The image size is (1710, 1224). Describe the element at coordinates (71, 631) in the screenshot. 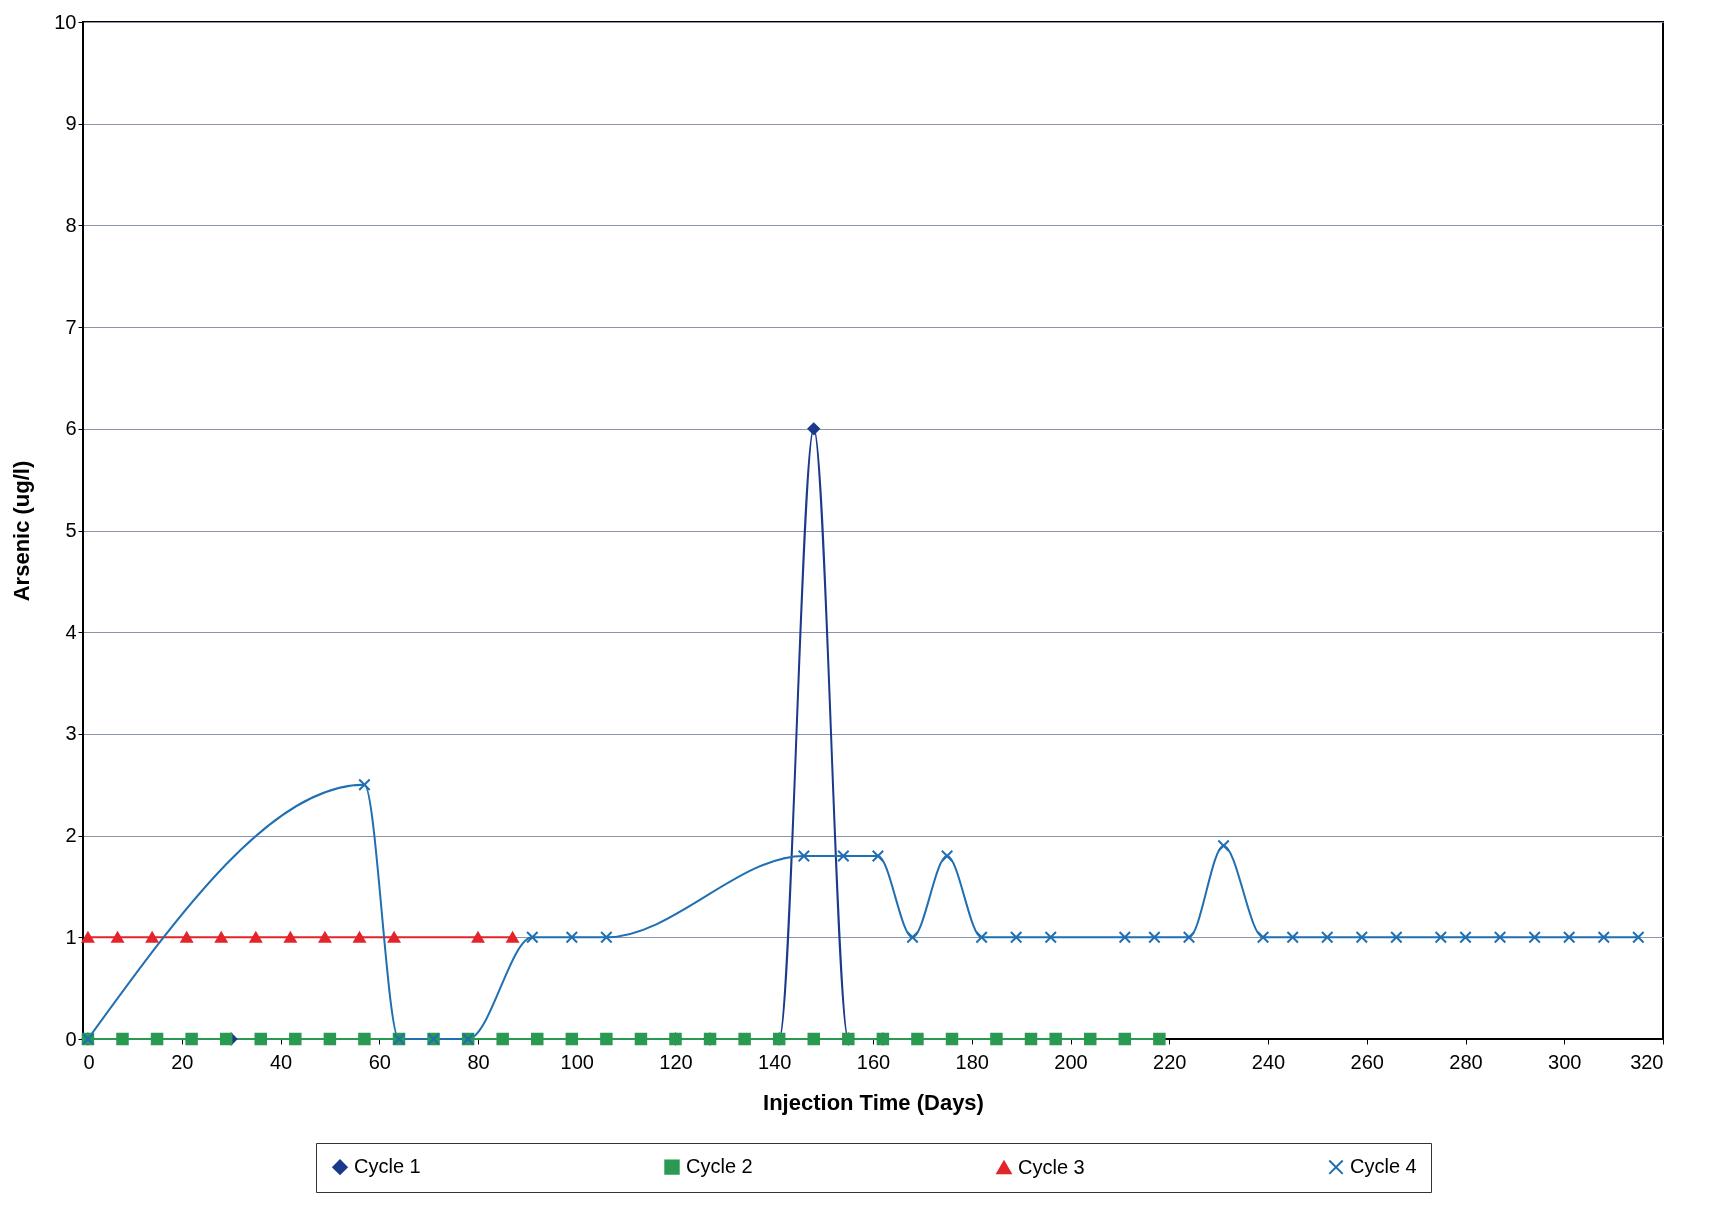

I see `y-tick-label: 4` at that location.